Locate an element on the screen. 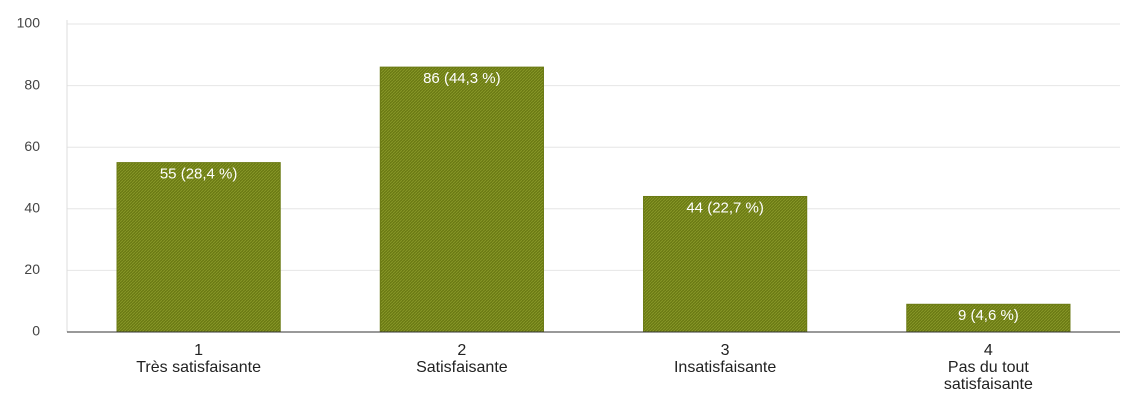 This screenshot has height=409, width=1134. data-label: 55 (28,4 %) is located at coordinates (199, 174).